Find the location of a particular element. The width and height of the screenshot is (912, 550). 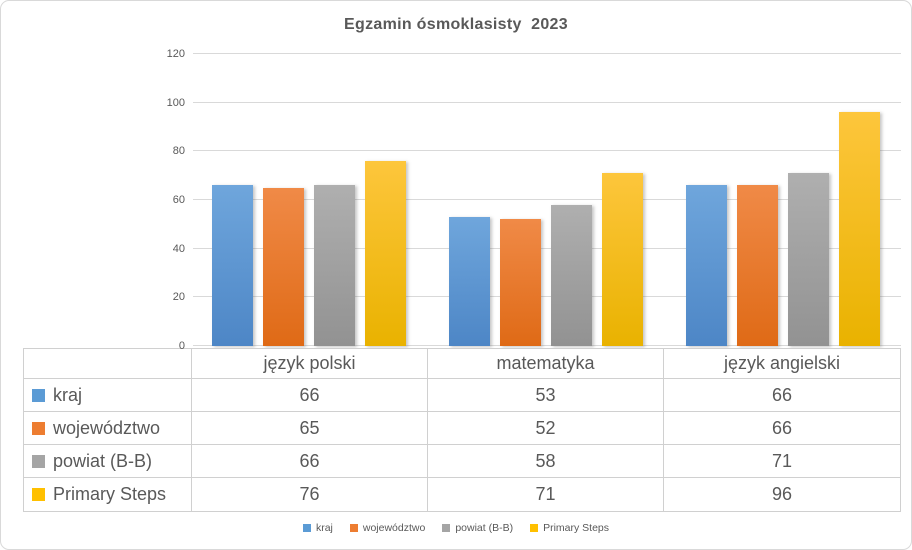

series-label-powiat-b-b: powiat (B-B) is located at coordinates (108, 461).